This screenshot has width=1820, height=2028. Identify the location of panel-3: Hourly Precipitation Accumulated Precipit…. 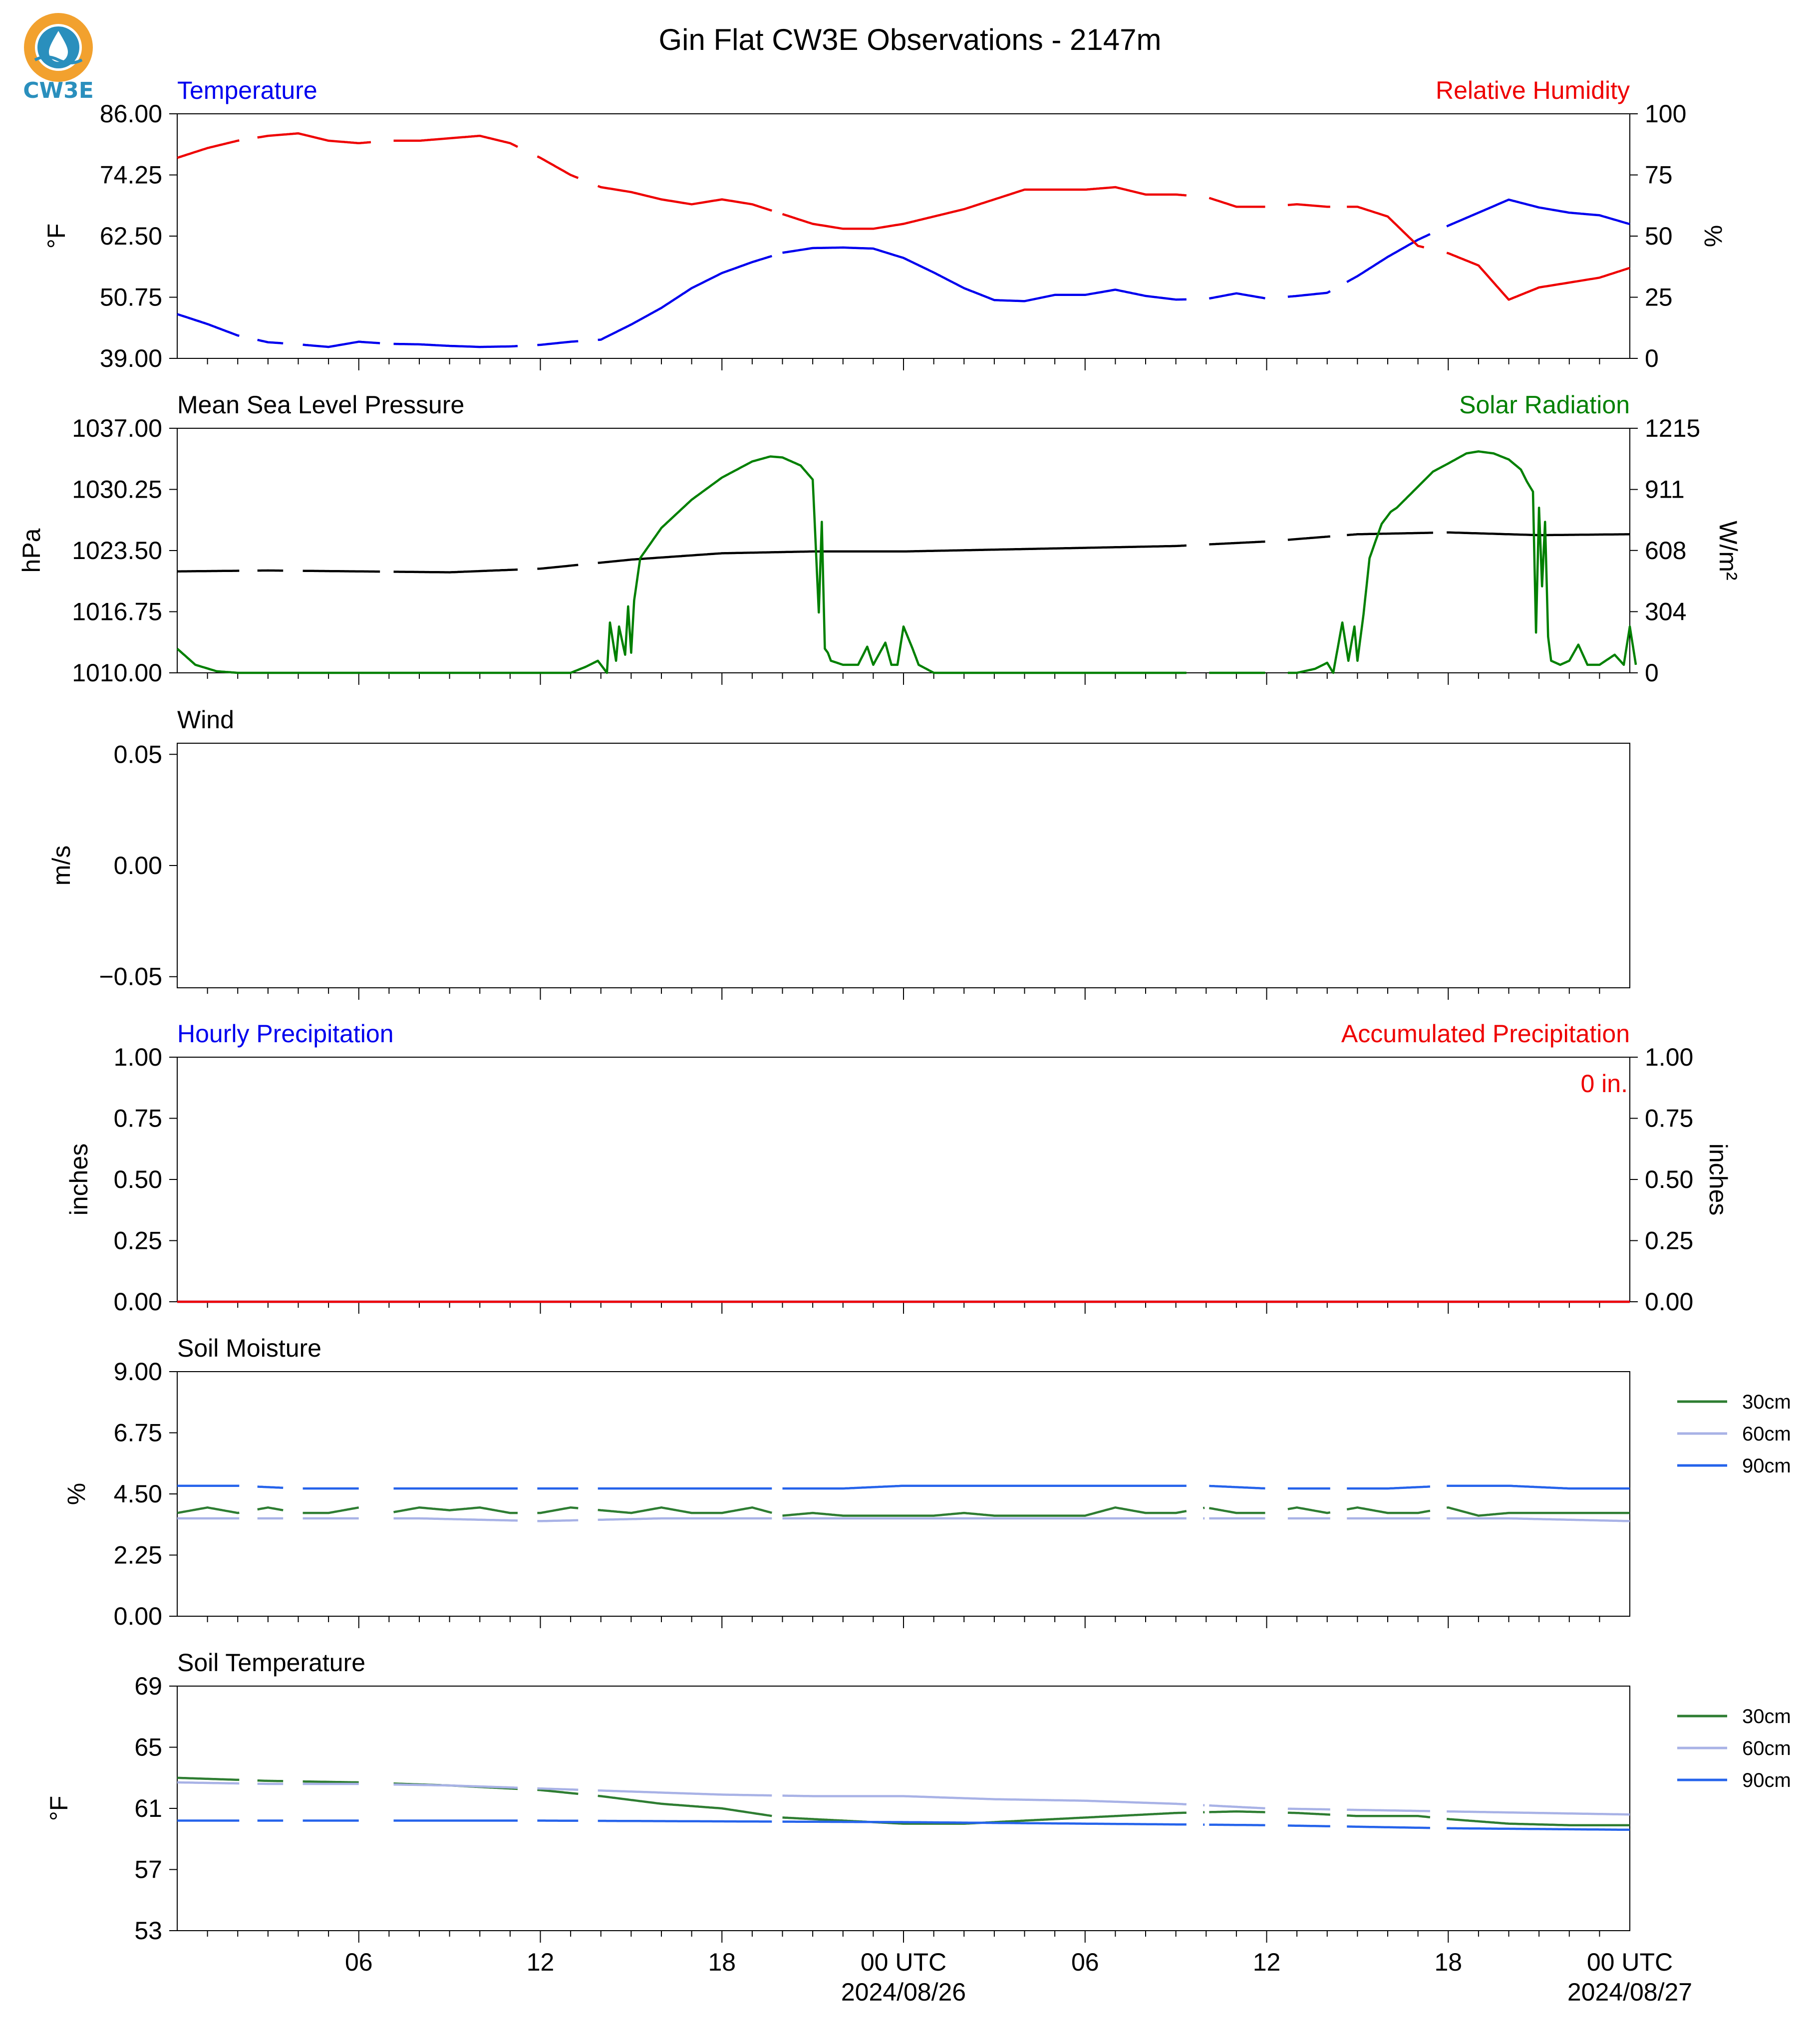
(898, 1168).